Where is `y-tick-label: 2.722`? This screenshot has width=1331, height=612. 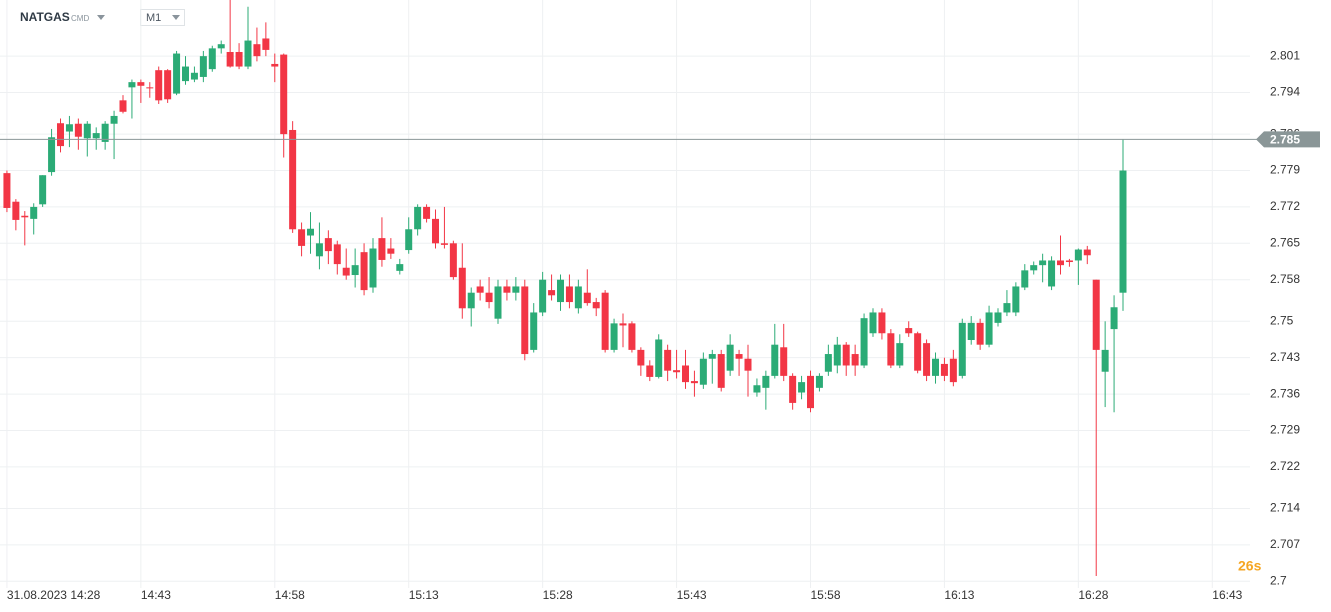
y-tick-label: 2.722 is located at coordinates (1285, 466).